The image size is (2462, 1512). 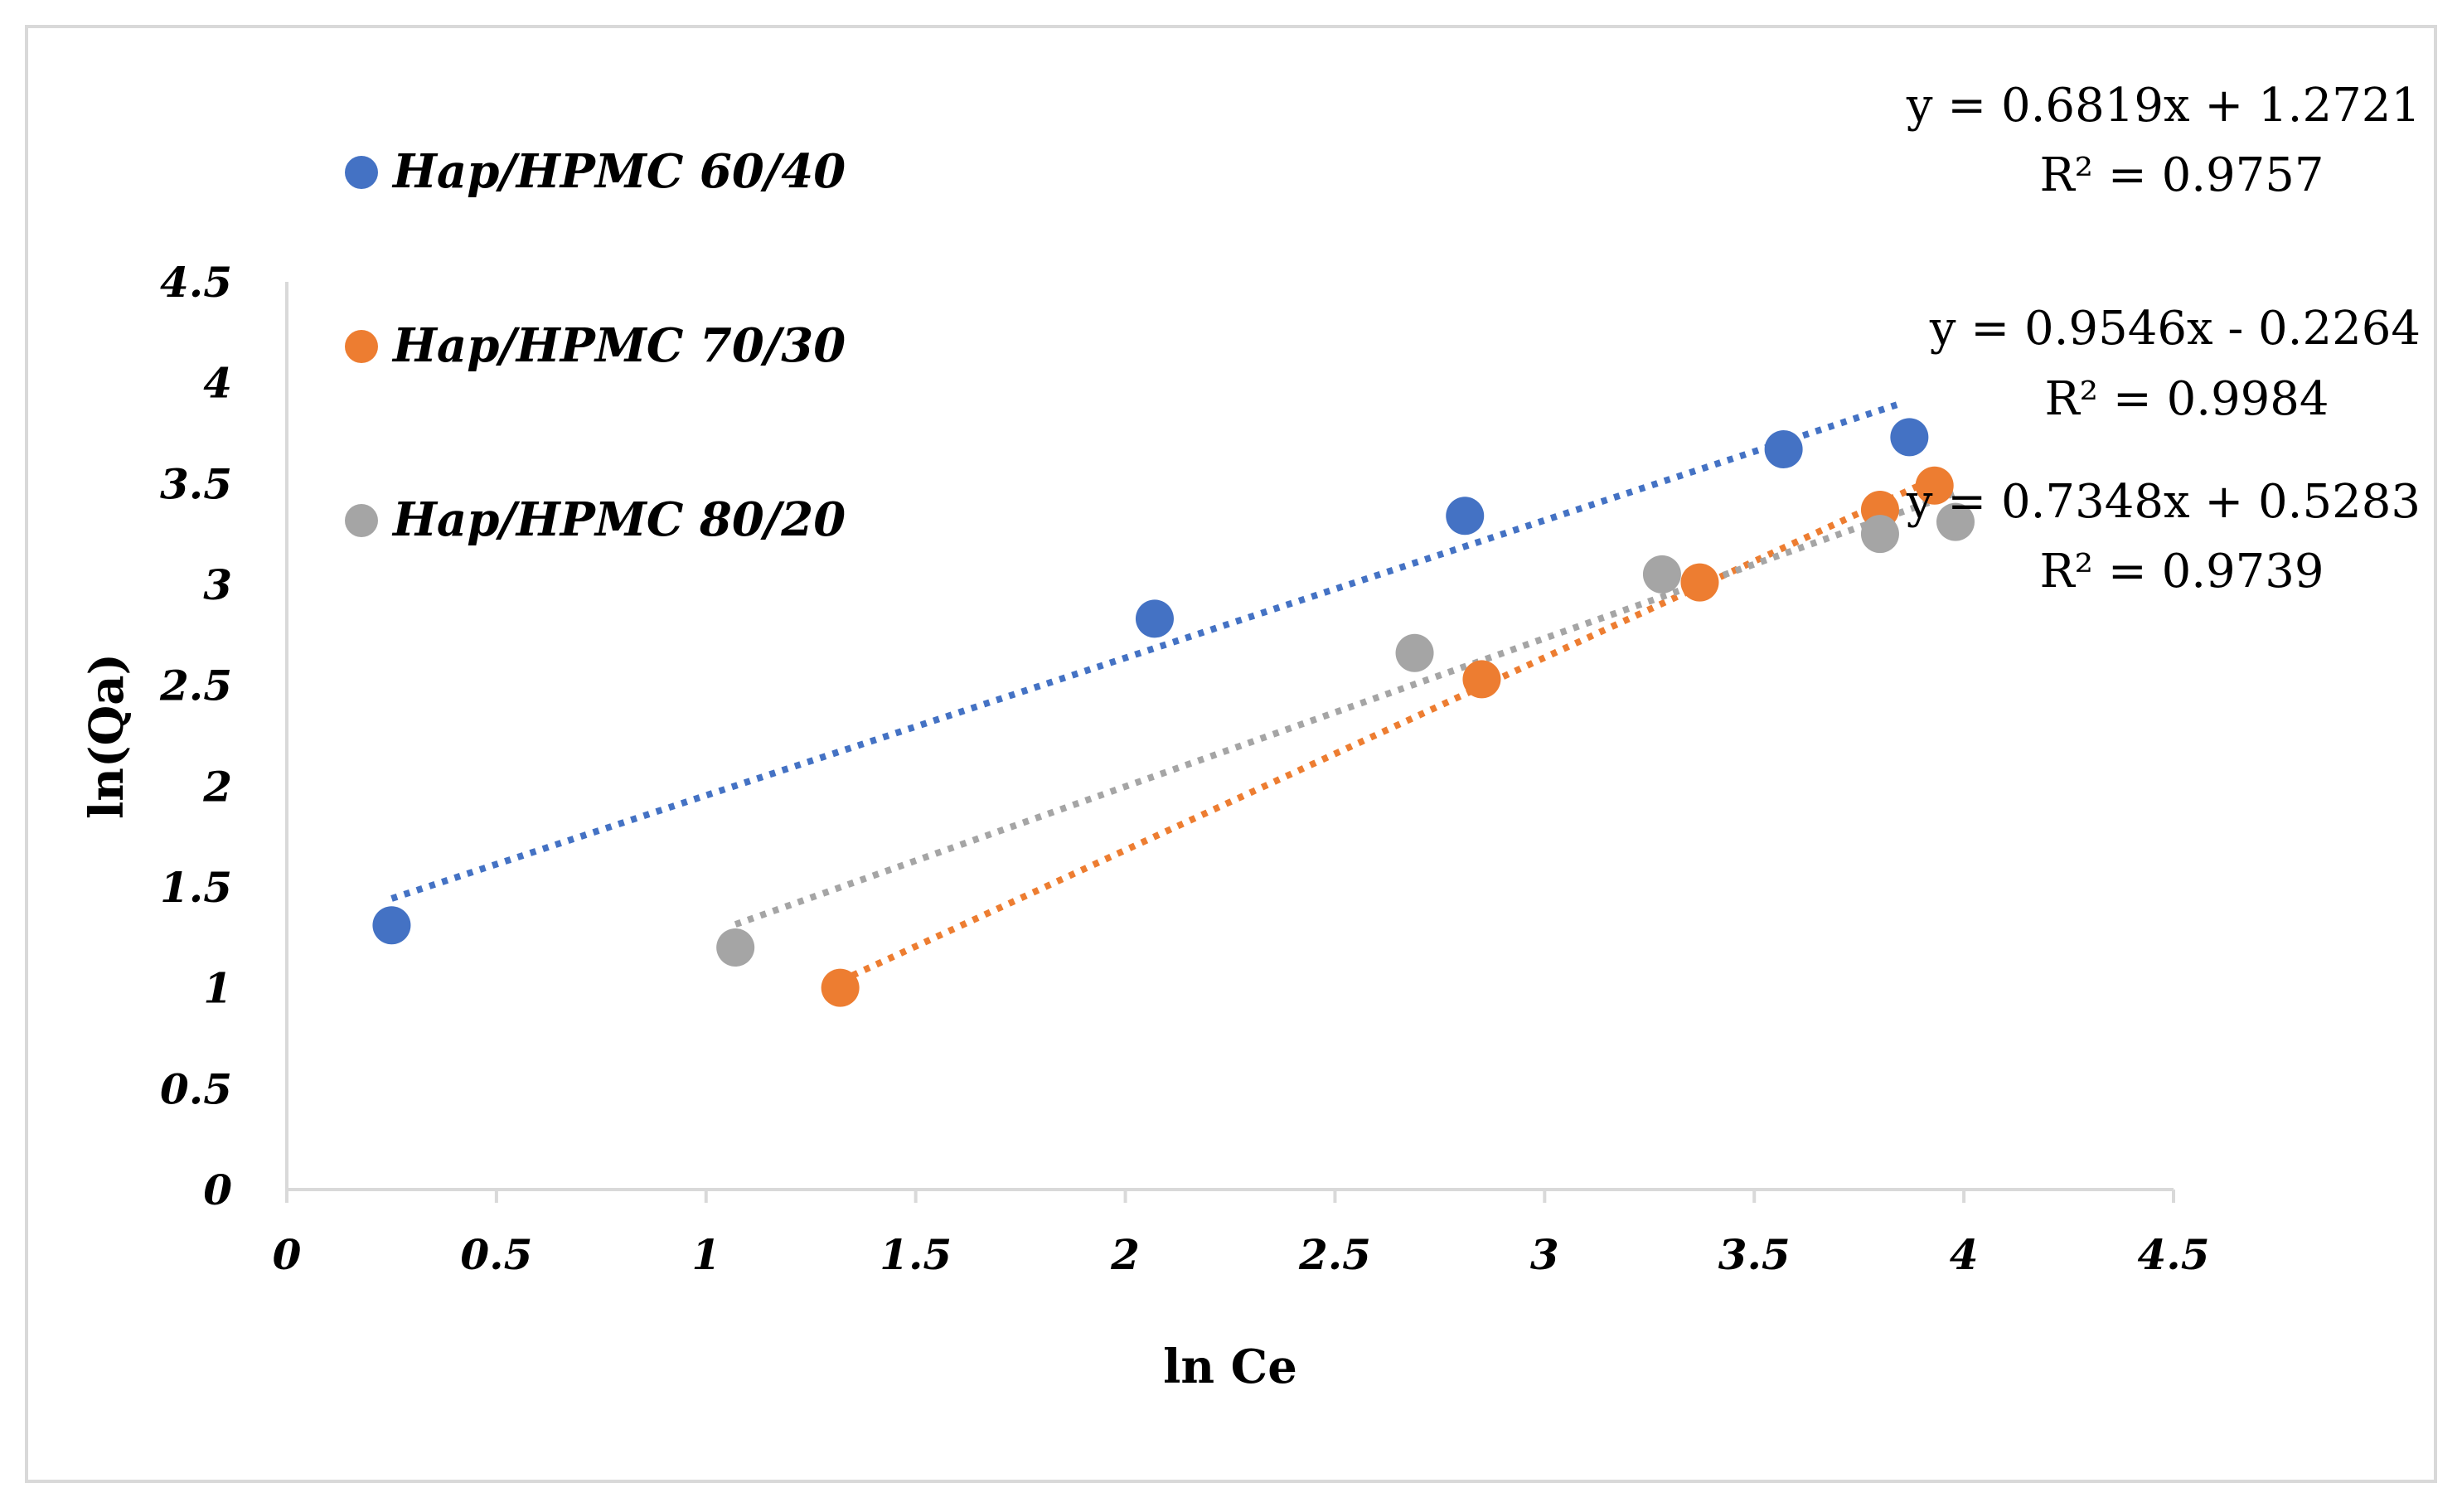 What do you see at coordinates (916, 1254) in the screenshot?
I see `x-tick-label: 1.5` at bounding box center [916, 1254].